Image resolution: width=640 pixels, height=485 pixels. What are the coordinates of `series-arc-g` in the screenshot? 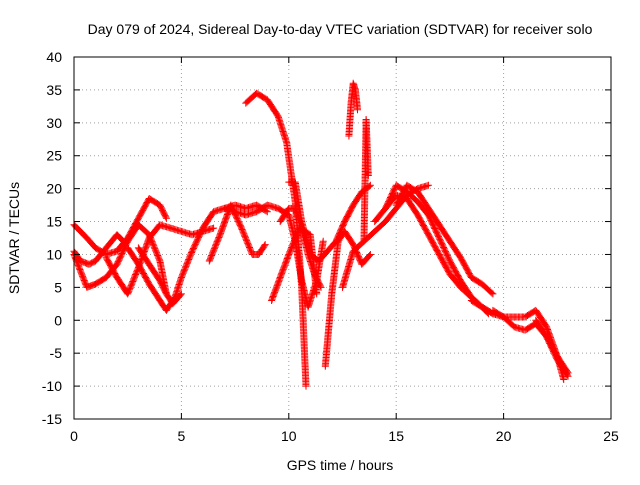 It's located at (237, 233).